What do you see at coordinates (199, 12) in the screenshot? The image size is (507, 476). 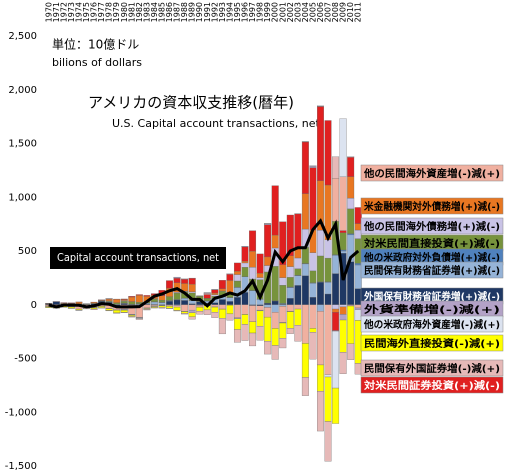 I see `x-tick-label: 1990` at bounding box center [199, 12].